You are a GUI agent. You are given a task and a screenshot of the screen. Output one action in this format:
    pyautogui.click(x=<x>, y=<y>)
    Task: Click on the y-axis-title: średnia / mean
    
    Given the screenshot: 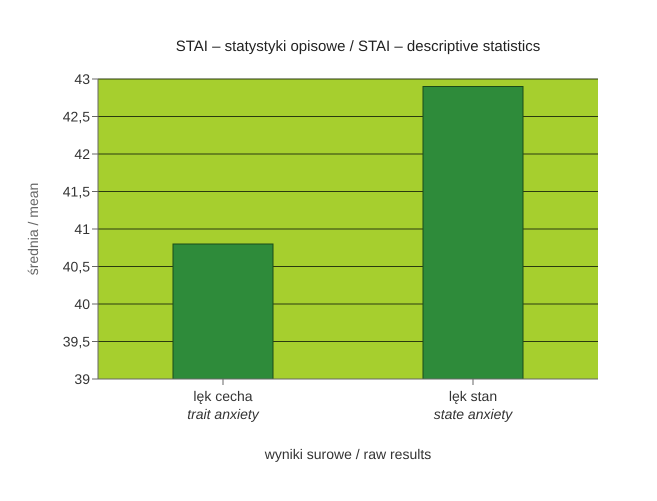 What is the action you would take?
    pyautogui.click(x=32, y=229)
    